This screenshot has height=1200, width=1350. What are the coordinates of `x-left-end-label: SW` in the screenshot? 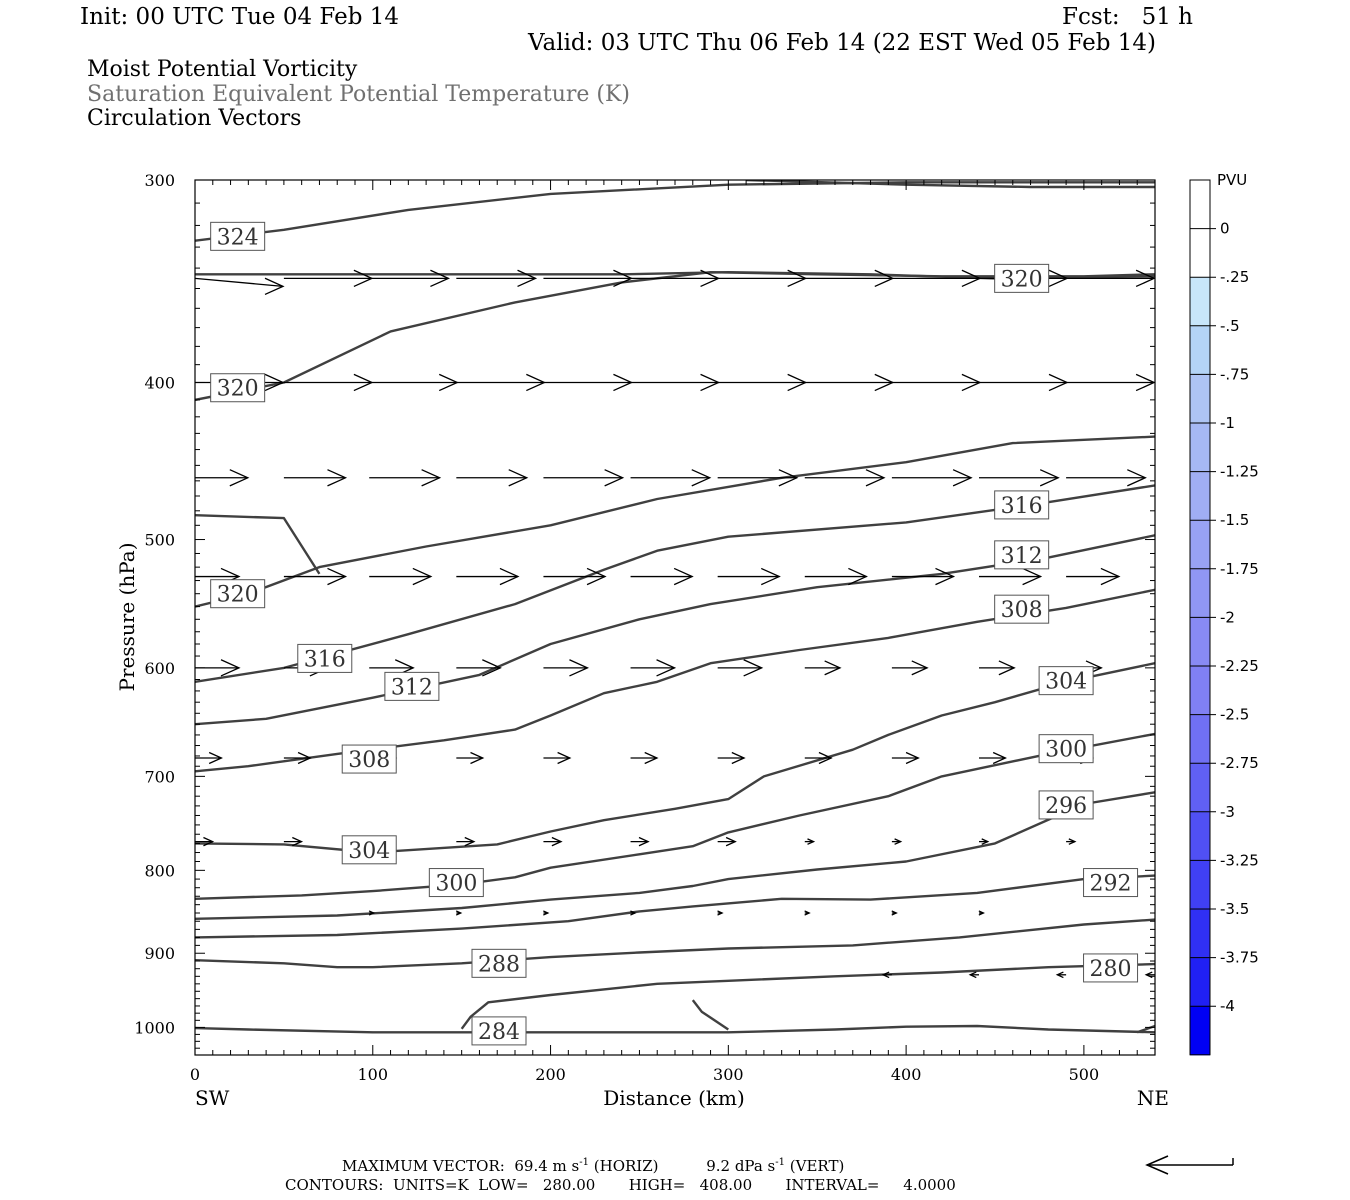 It's located at (212, 1098).